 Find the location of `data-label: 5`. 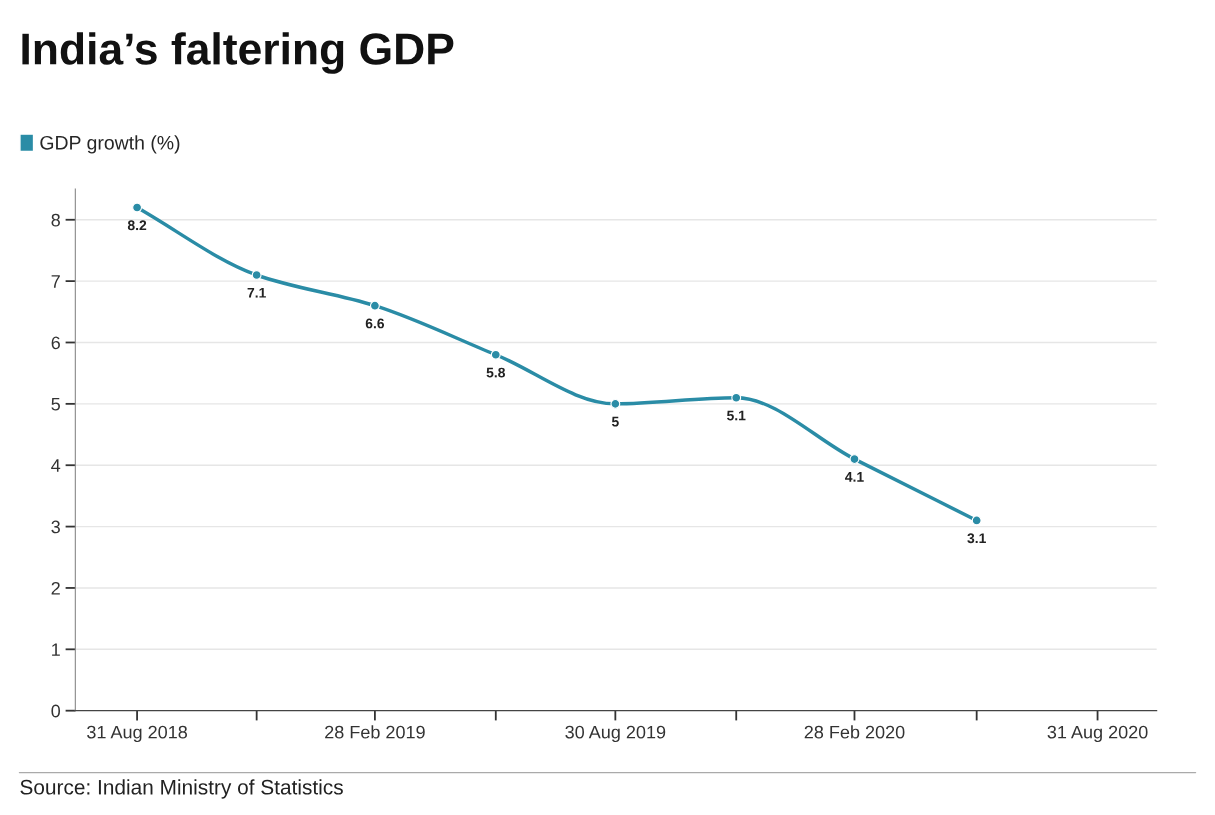

data-label: 5 is located at coordinates (615, 421).